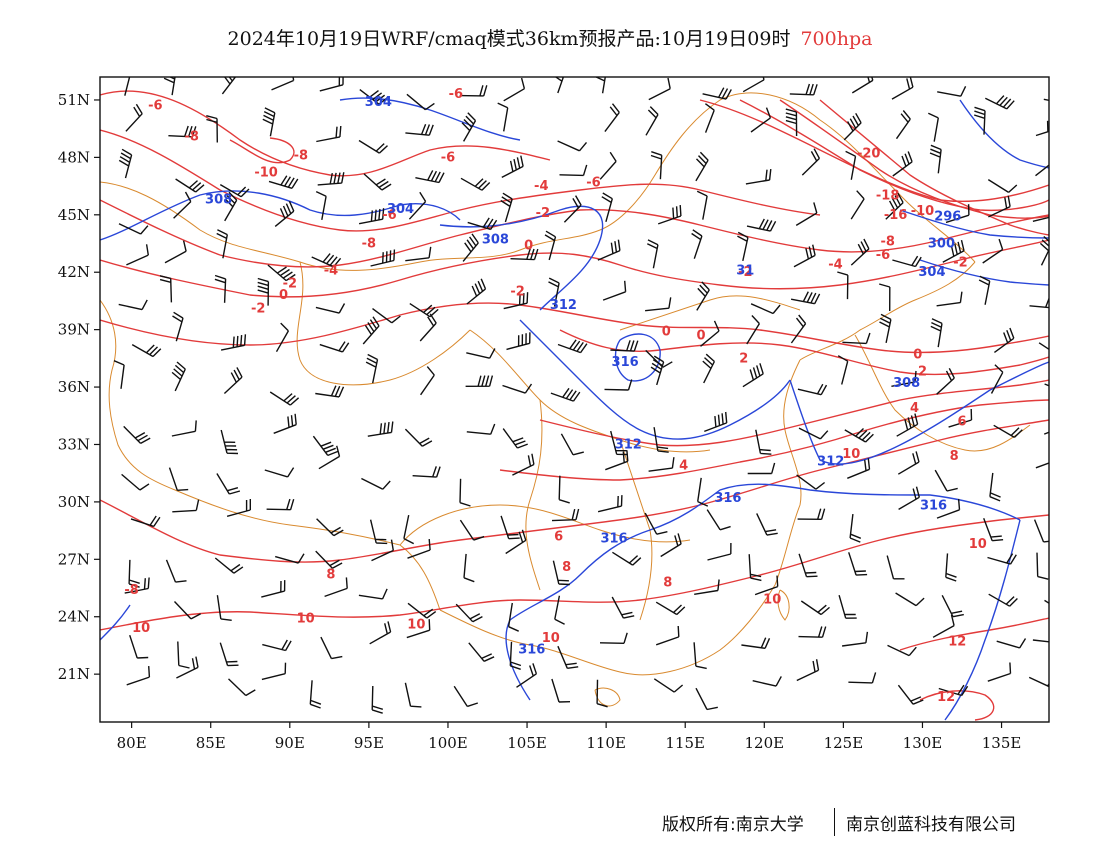 Image resolution: width=1100 pixels, height=850 pixels. I want to click on title-main: 2024年10月19日WRF/cmaq模式36km预报产品:10月19日09时, so click(509, 39).